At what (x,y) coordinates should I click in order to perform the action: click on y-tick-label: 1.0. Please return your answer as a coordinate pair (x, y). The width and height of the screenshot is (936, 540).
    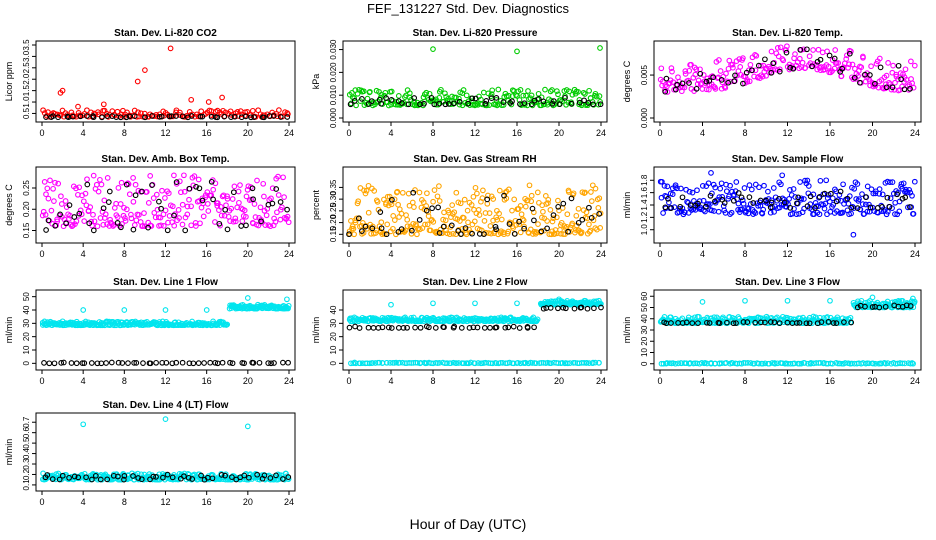
    Looking at the image, I should click on (644, 230).